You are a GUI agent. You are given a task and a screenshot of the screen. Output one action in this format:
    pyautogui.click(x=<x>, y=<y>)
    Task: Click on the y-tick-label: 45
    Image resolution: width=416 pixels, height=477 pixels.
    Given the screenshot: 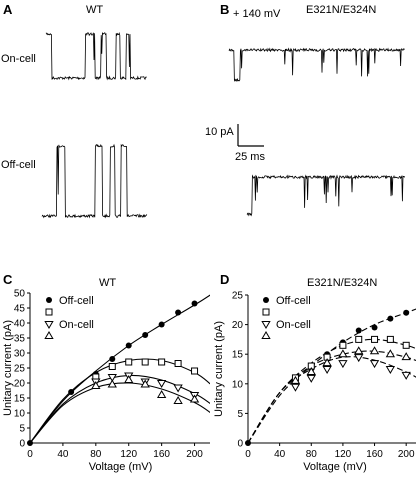 What is the action you would take?
    pyautogui.click(x=20, y=309)
    